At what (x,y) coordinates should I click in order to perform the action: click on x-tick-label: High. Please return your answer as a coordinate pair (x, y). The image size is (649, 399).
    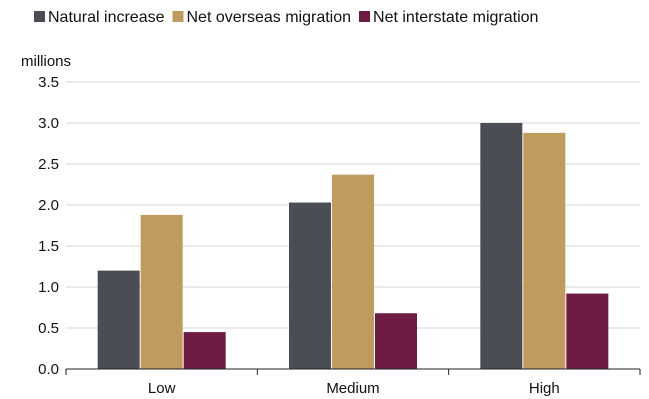
    Looking at the image, I should click on (544, 388).